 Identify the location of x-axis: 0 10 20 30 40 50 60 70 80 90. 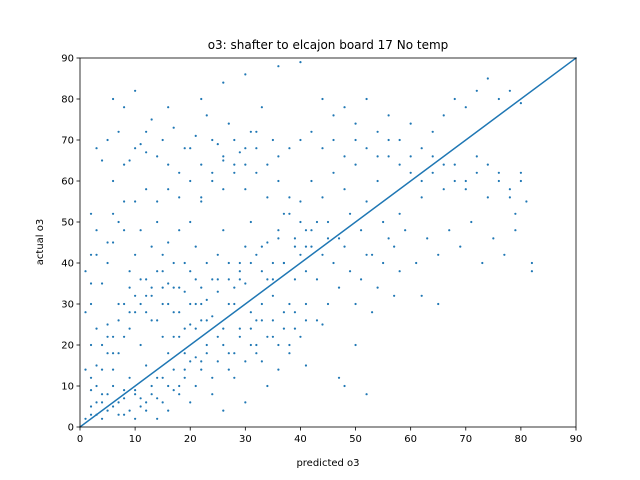
(330, 436).